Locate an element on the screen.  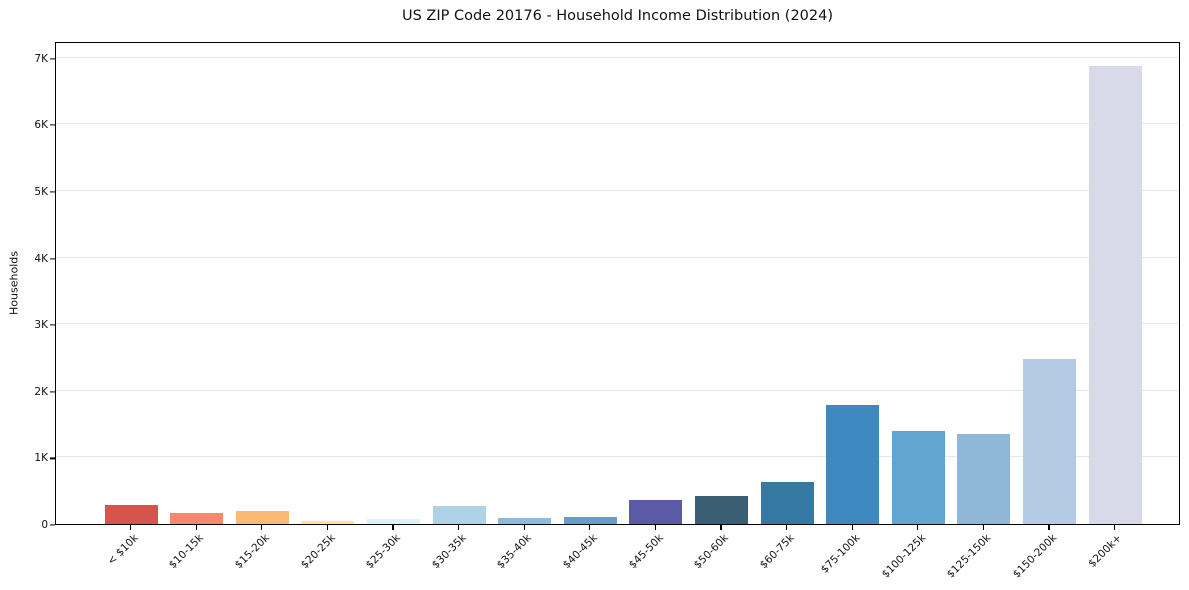
y-tick-label: 6K is located at coordinates (41, 125).